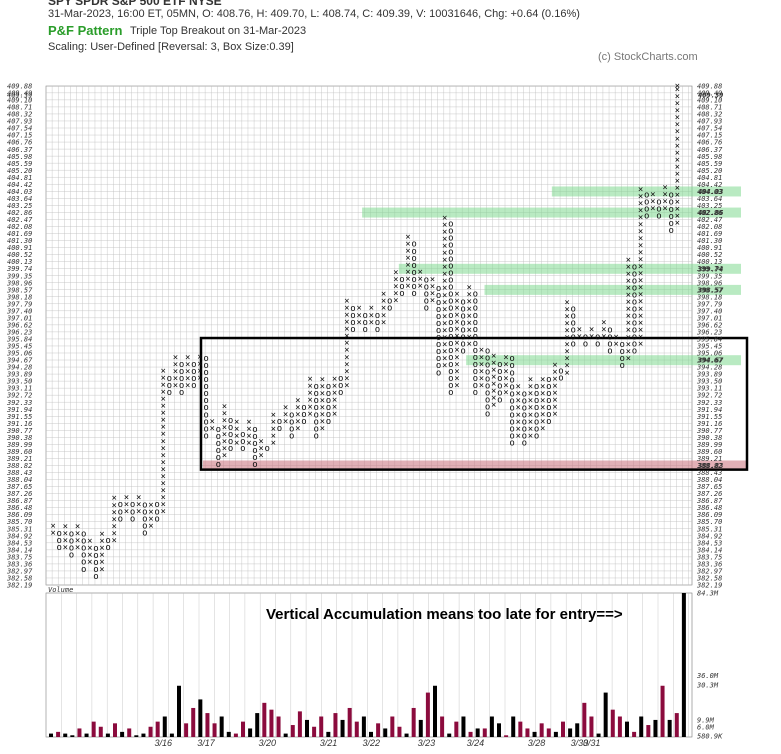 This screenshot has width=781, height=754. What do you see at coordinates (19, 255) in the screenshot?
I see `y-tick-left: 400.52` at bounding box center [19, 255].